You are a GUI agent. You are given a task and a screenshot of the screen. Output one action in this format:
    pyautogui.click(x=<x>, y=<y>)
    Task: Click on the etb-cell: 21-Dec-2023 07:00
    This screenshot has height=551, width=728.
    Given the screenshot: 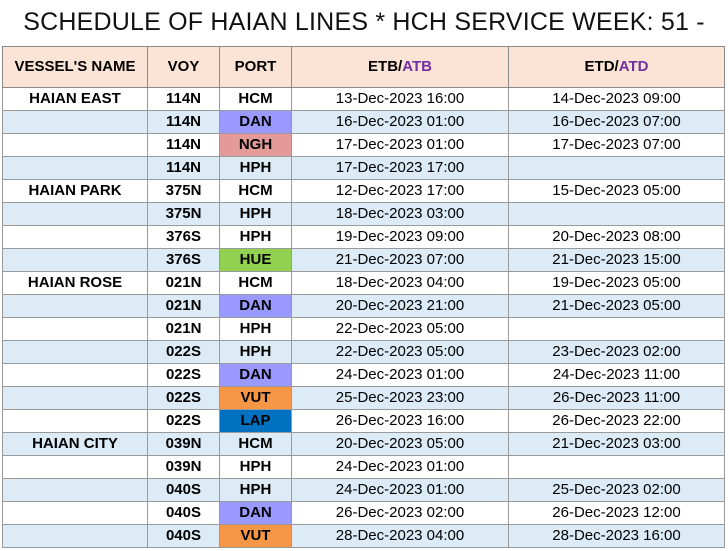 What is the action you would take?
    pyautogui.click(x=400, y=260)
    